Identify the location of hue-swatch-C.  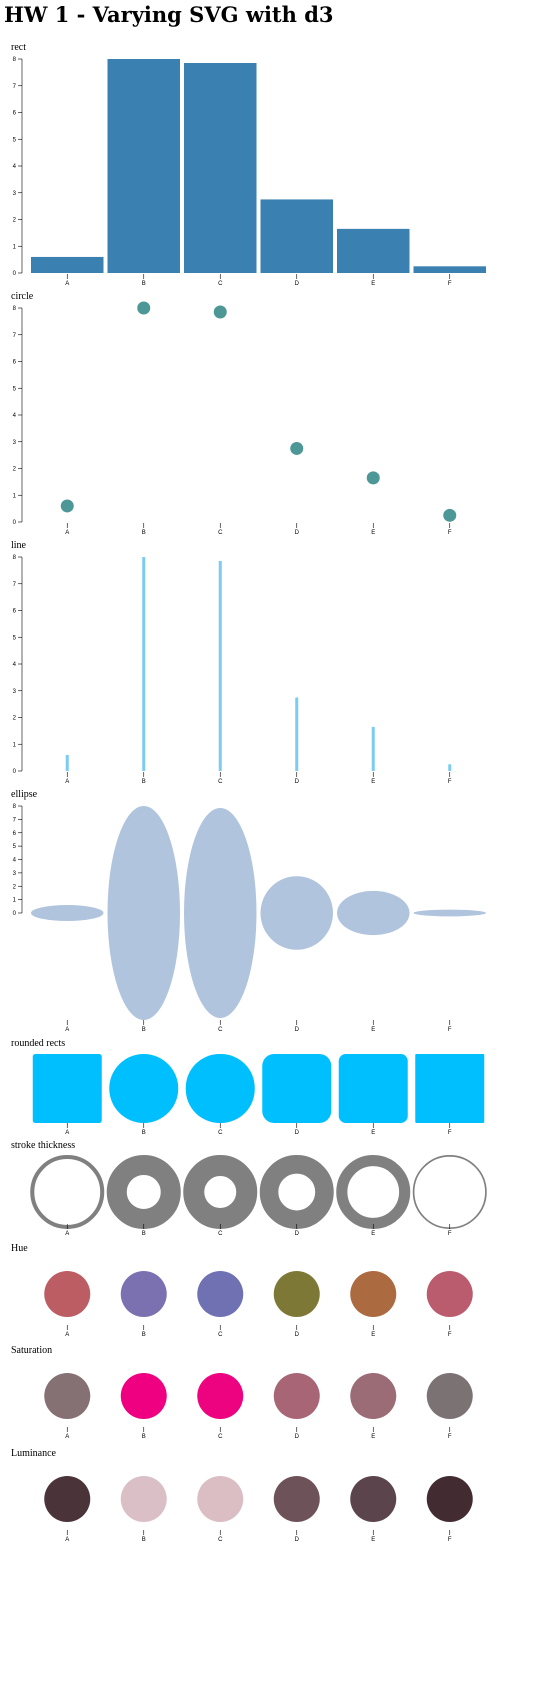
(220, 1294).